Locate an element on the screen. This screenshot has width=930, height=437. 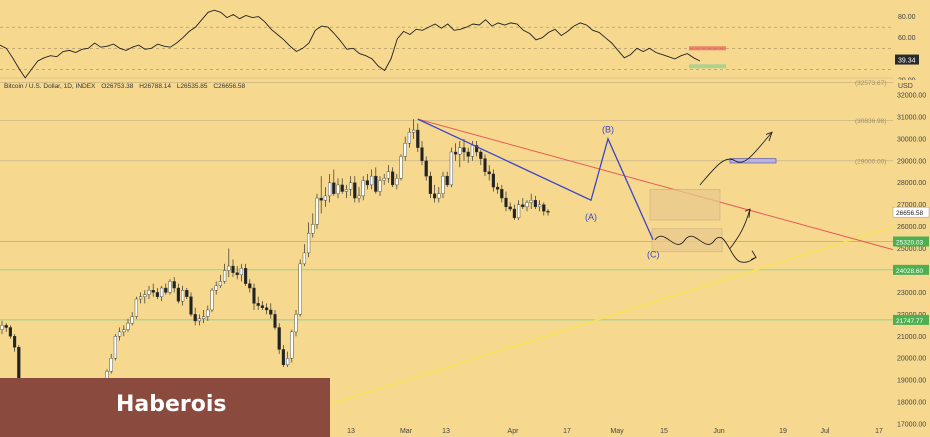
last-price-label: 26656.58 is located at coordinates (909, 213).